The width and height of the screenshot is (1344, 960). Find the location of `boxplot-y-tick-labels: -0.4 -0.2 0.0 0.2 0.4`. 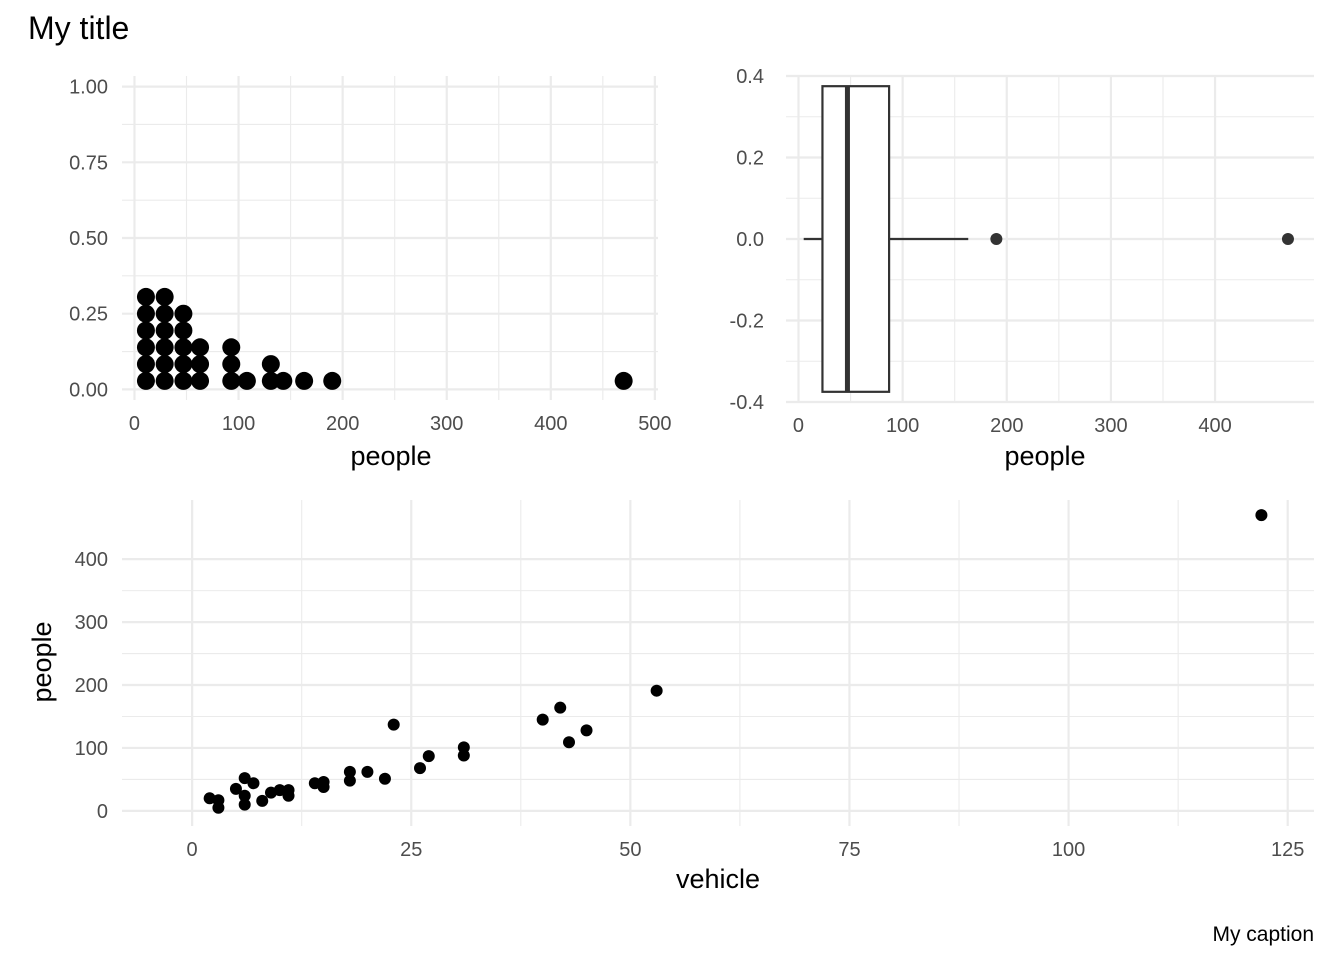

boxplot-y-tick-labels: -0.4 -0.2 0.0 0.2 0.4 is located at coordinates (747, 240).